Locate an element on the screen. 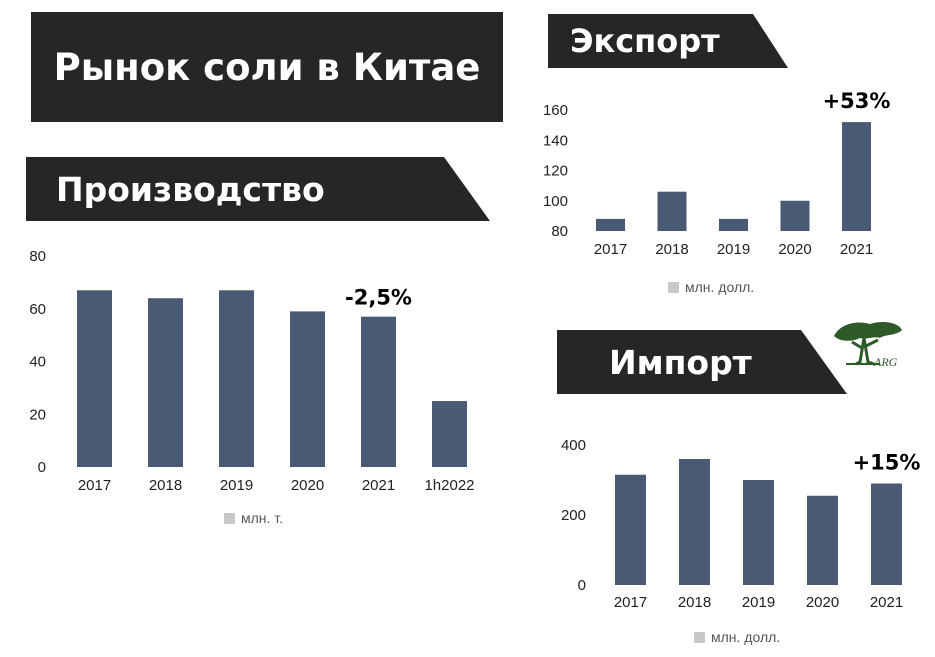 The height and width of the screenshot is (657, 935). page-title: Рынок соли в Китае is located at coordinates (267, 67).